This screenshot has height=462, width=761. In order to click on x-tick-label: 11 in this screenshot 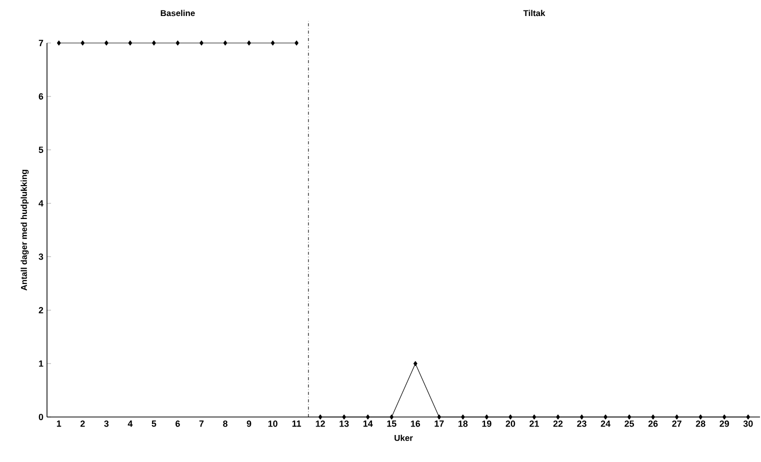, I will do `click(297, 423)`.